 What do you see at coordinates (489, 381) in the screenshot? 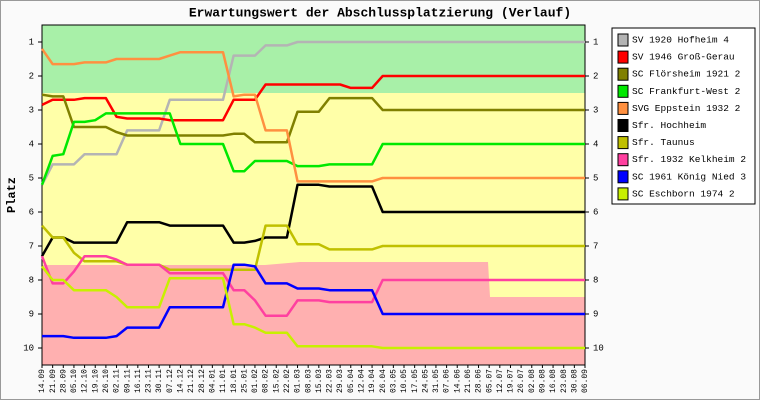
I see `x-tick-label: 05.07` at bounding box center [489, 381].